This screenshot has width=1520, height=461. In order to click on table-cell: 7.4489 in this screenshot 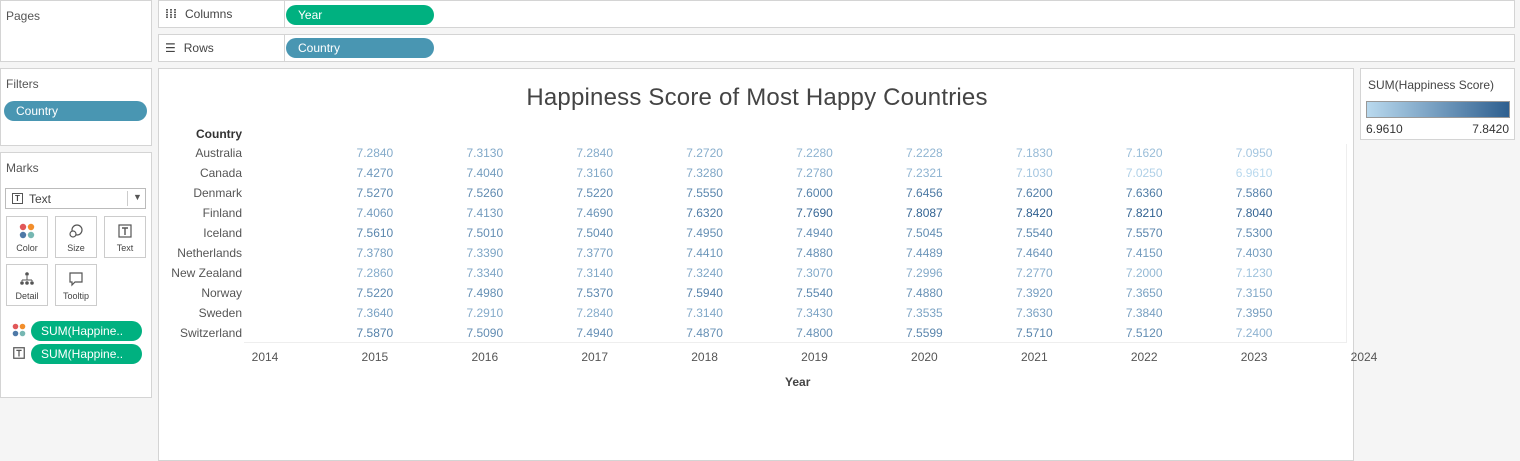, I will do `click(924, 253)`.